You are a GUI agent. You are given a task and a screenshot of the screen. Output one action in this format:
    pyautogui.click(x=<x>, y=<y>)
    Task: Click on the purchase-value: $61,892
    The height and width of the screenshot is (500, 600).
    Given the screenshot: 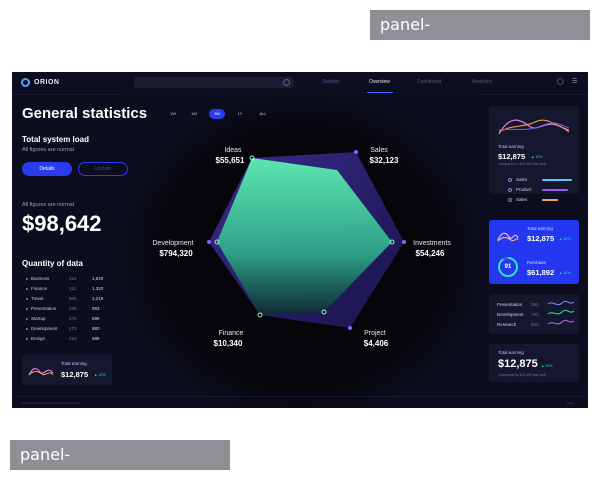 What is the action you would take?
    pyautogui.click(x=541, y=272)
    